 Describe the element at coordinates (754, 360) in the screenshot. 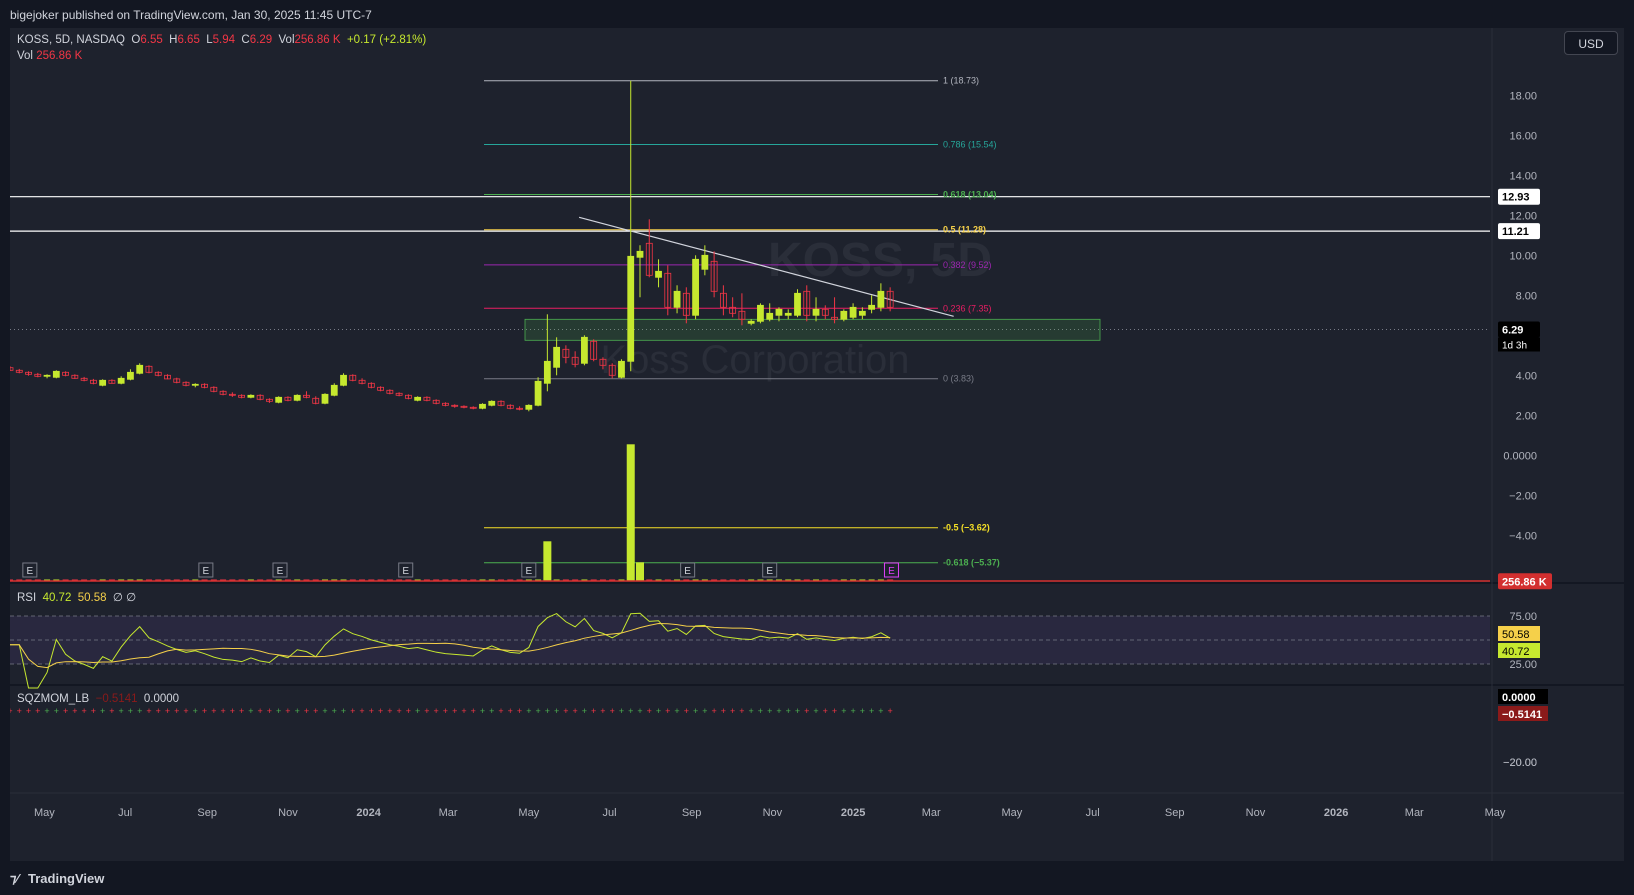

I see `watermark-name: Koss Corporation` at that location.